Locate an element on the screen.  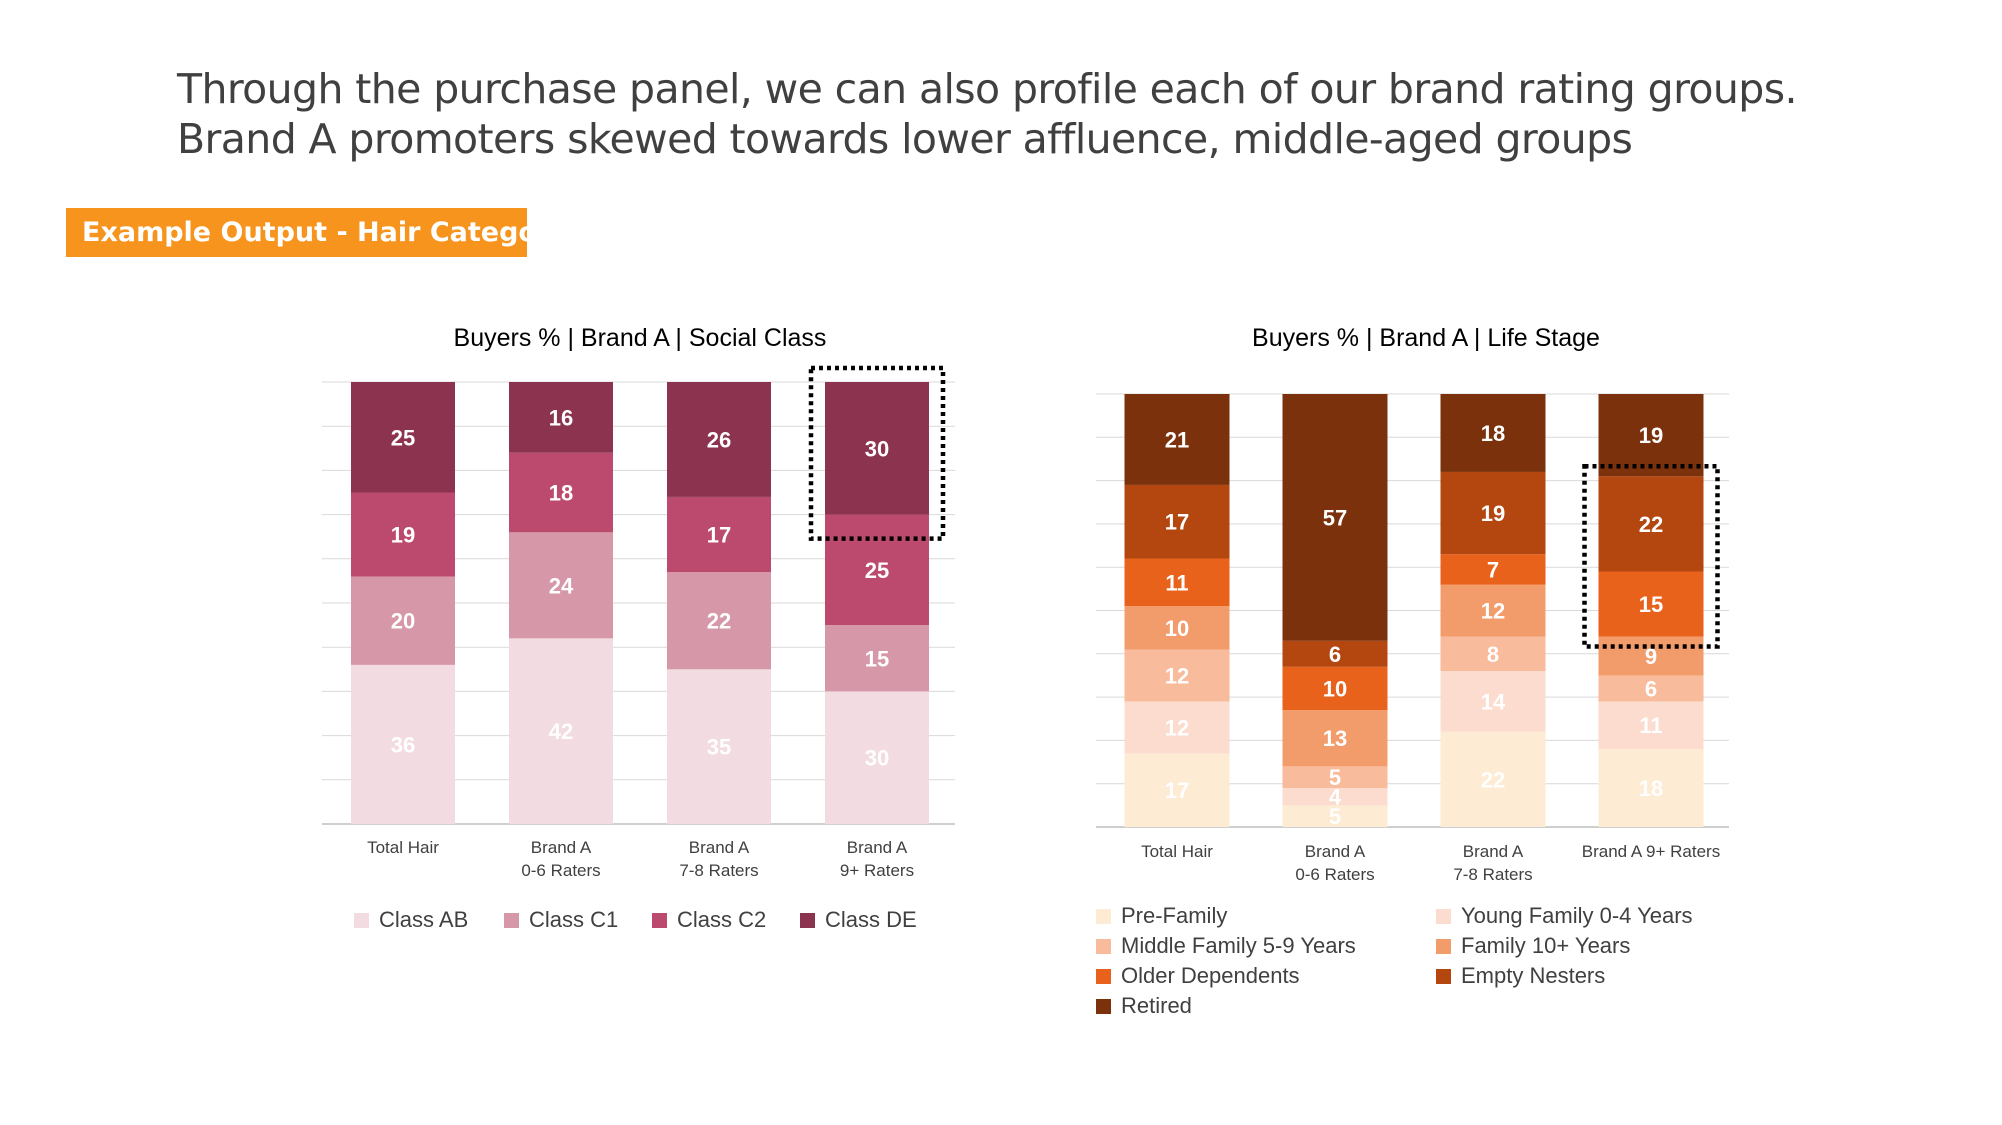
chart-title: Buyers % | Brand A | Life Stage is located at coordinates (1426, 338).